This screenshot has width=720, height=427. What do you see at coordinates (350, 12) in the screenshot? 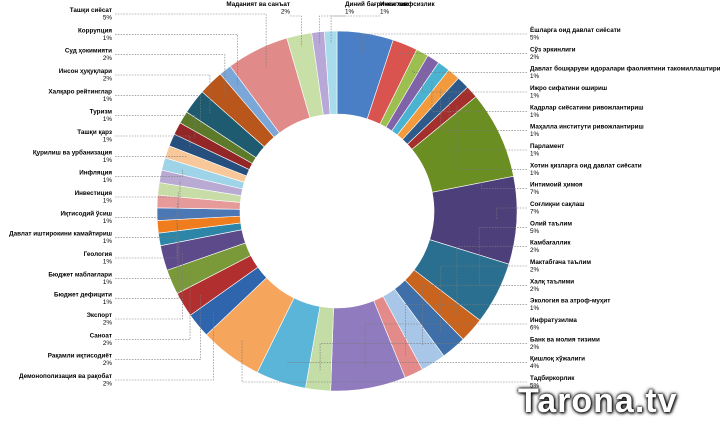
I see `slice-value-39: 1%` at bounding box center [350, 12].